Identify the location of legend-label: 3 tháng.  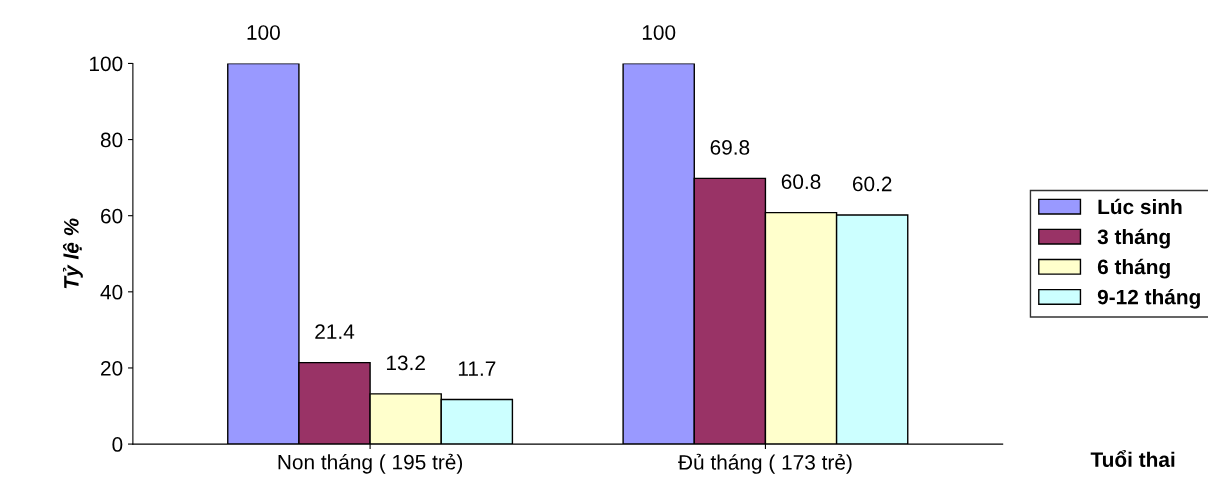
(1133, 238).